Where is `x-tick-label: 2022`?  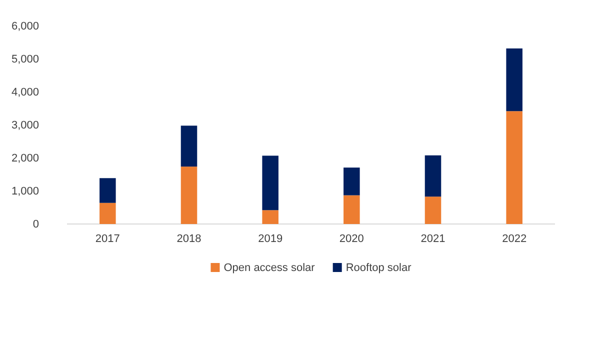
x-tick-label: 2022 is located at coordinates (514, 238).